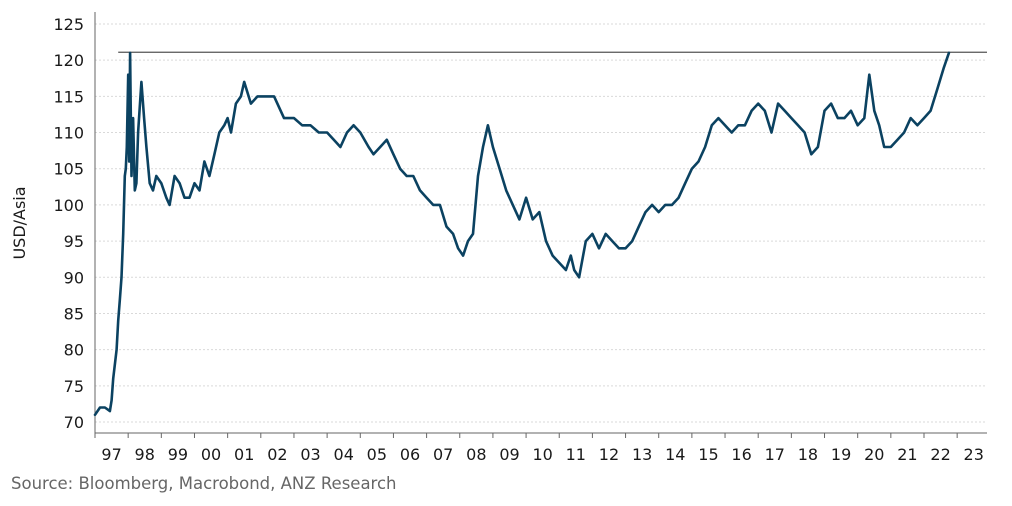 The image size is (1012, 506). What do you see at coordinates (68, 24) in the screenshot?
I see `y-tick-label: 125` at bounding box center [68, 24].